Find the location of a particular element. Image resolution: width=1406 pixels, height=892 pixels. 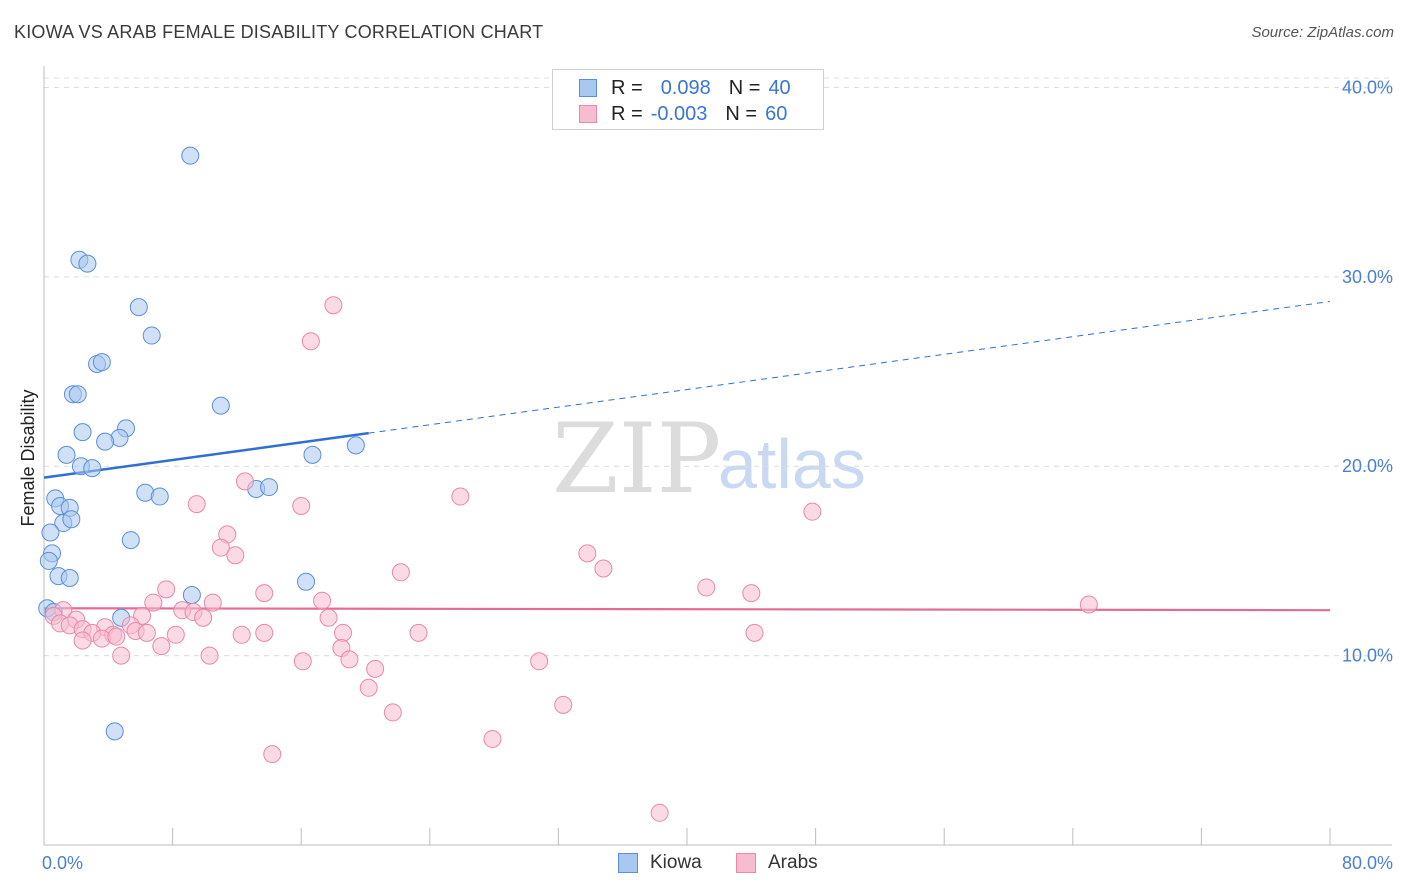

legend-row-kiowa: R = 0.098 N = 40 is located at coordinates (685, 88).